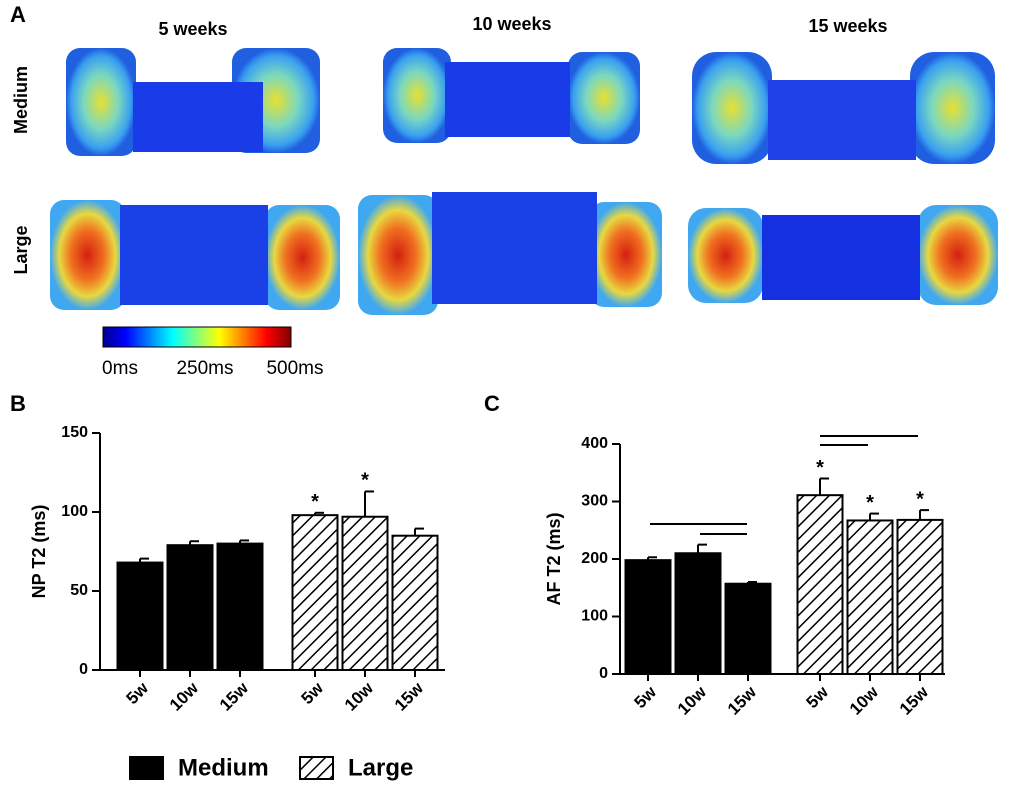  What do you see at coordinates (511, 24) in the screenshot?
I see `column-label: 10 weeks` at bounding box center [511, 24].